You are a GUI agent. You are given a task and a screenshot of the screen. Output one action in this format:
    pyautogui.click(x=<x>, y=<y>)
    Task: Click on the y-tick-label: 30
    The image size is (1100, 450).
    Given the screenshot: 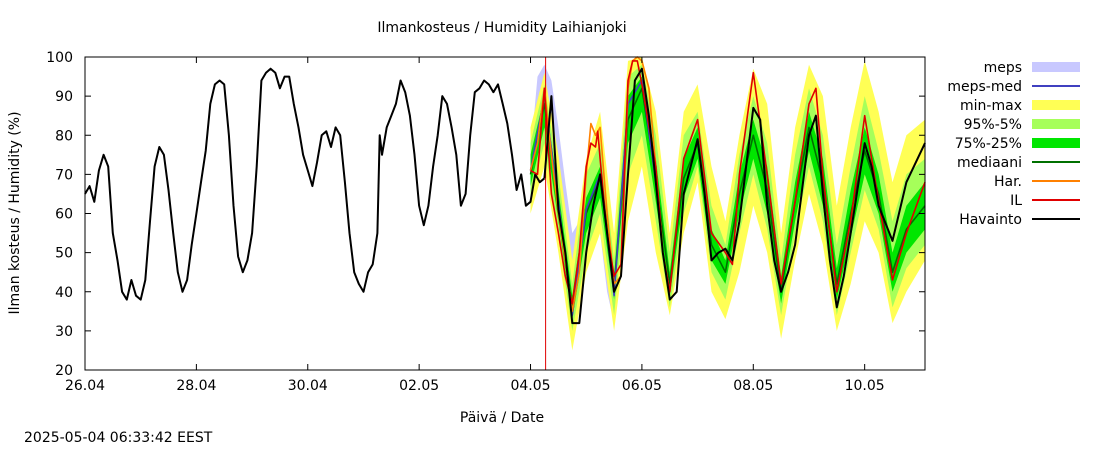 What is the action you would take?
    pyautogui.click(x=64, y=332)
    